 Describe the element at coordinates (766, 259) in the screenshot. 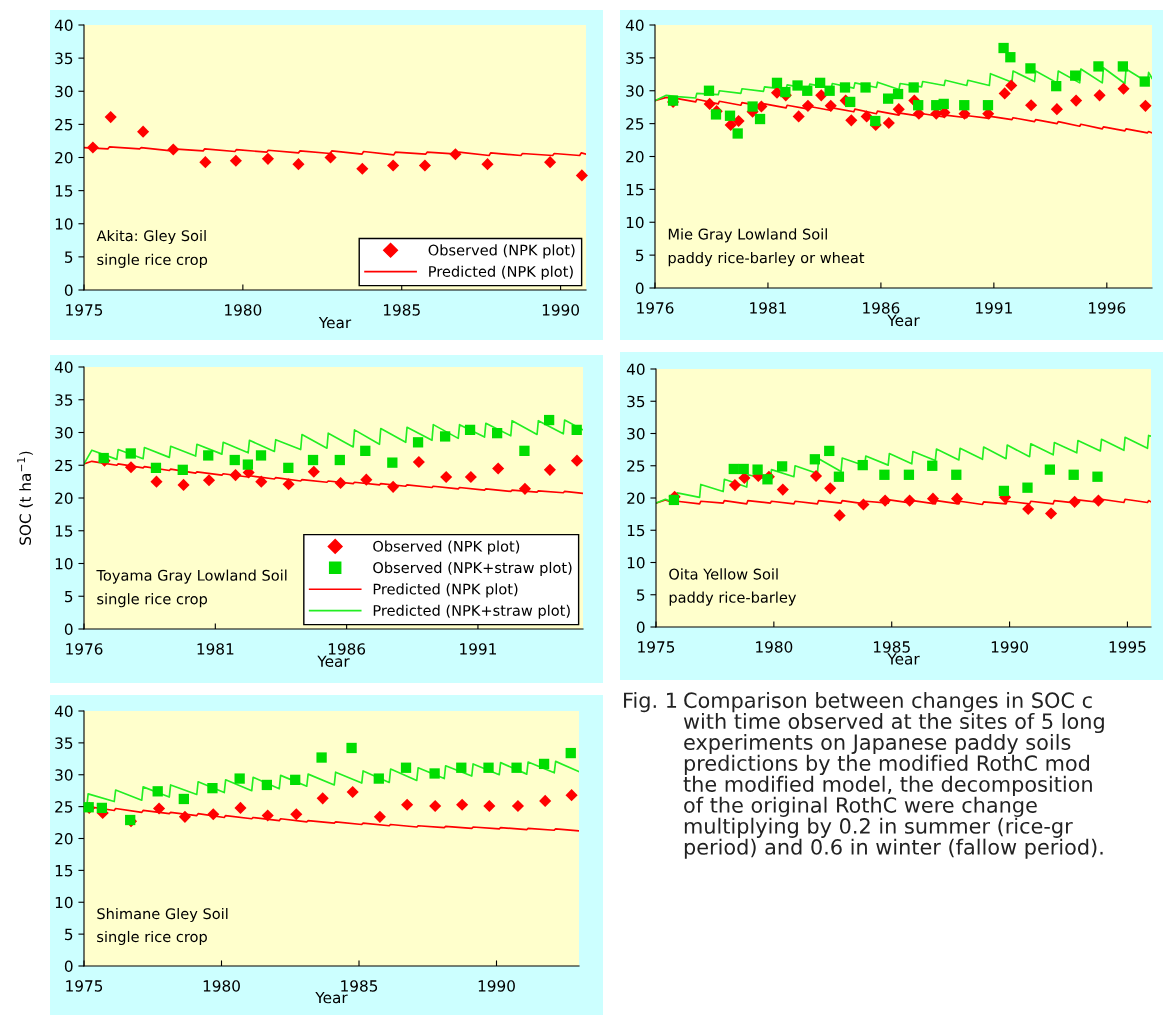

I see `annotation: paddy rice-barley or wheat` at that location.